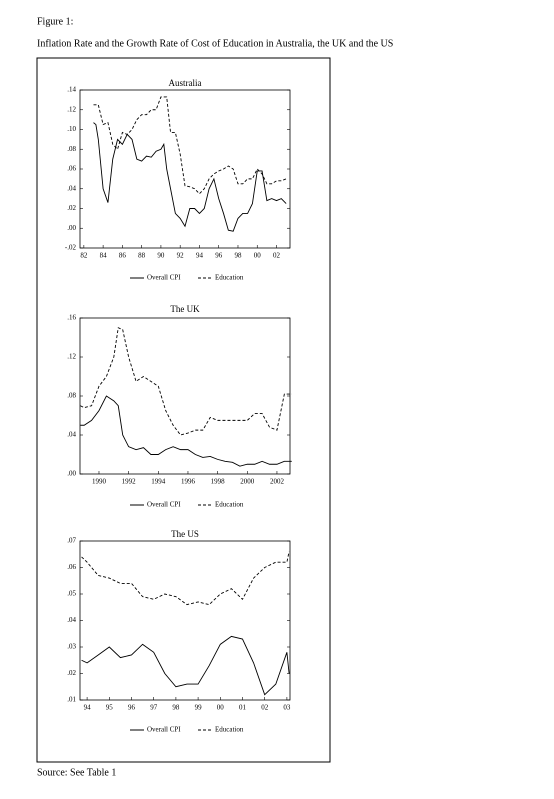 The image size is (554, 799). I want to click on x-tick-label: 82, so click(84, 256).